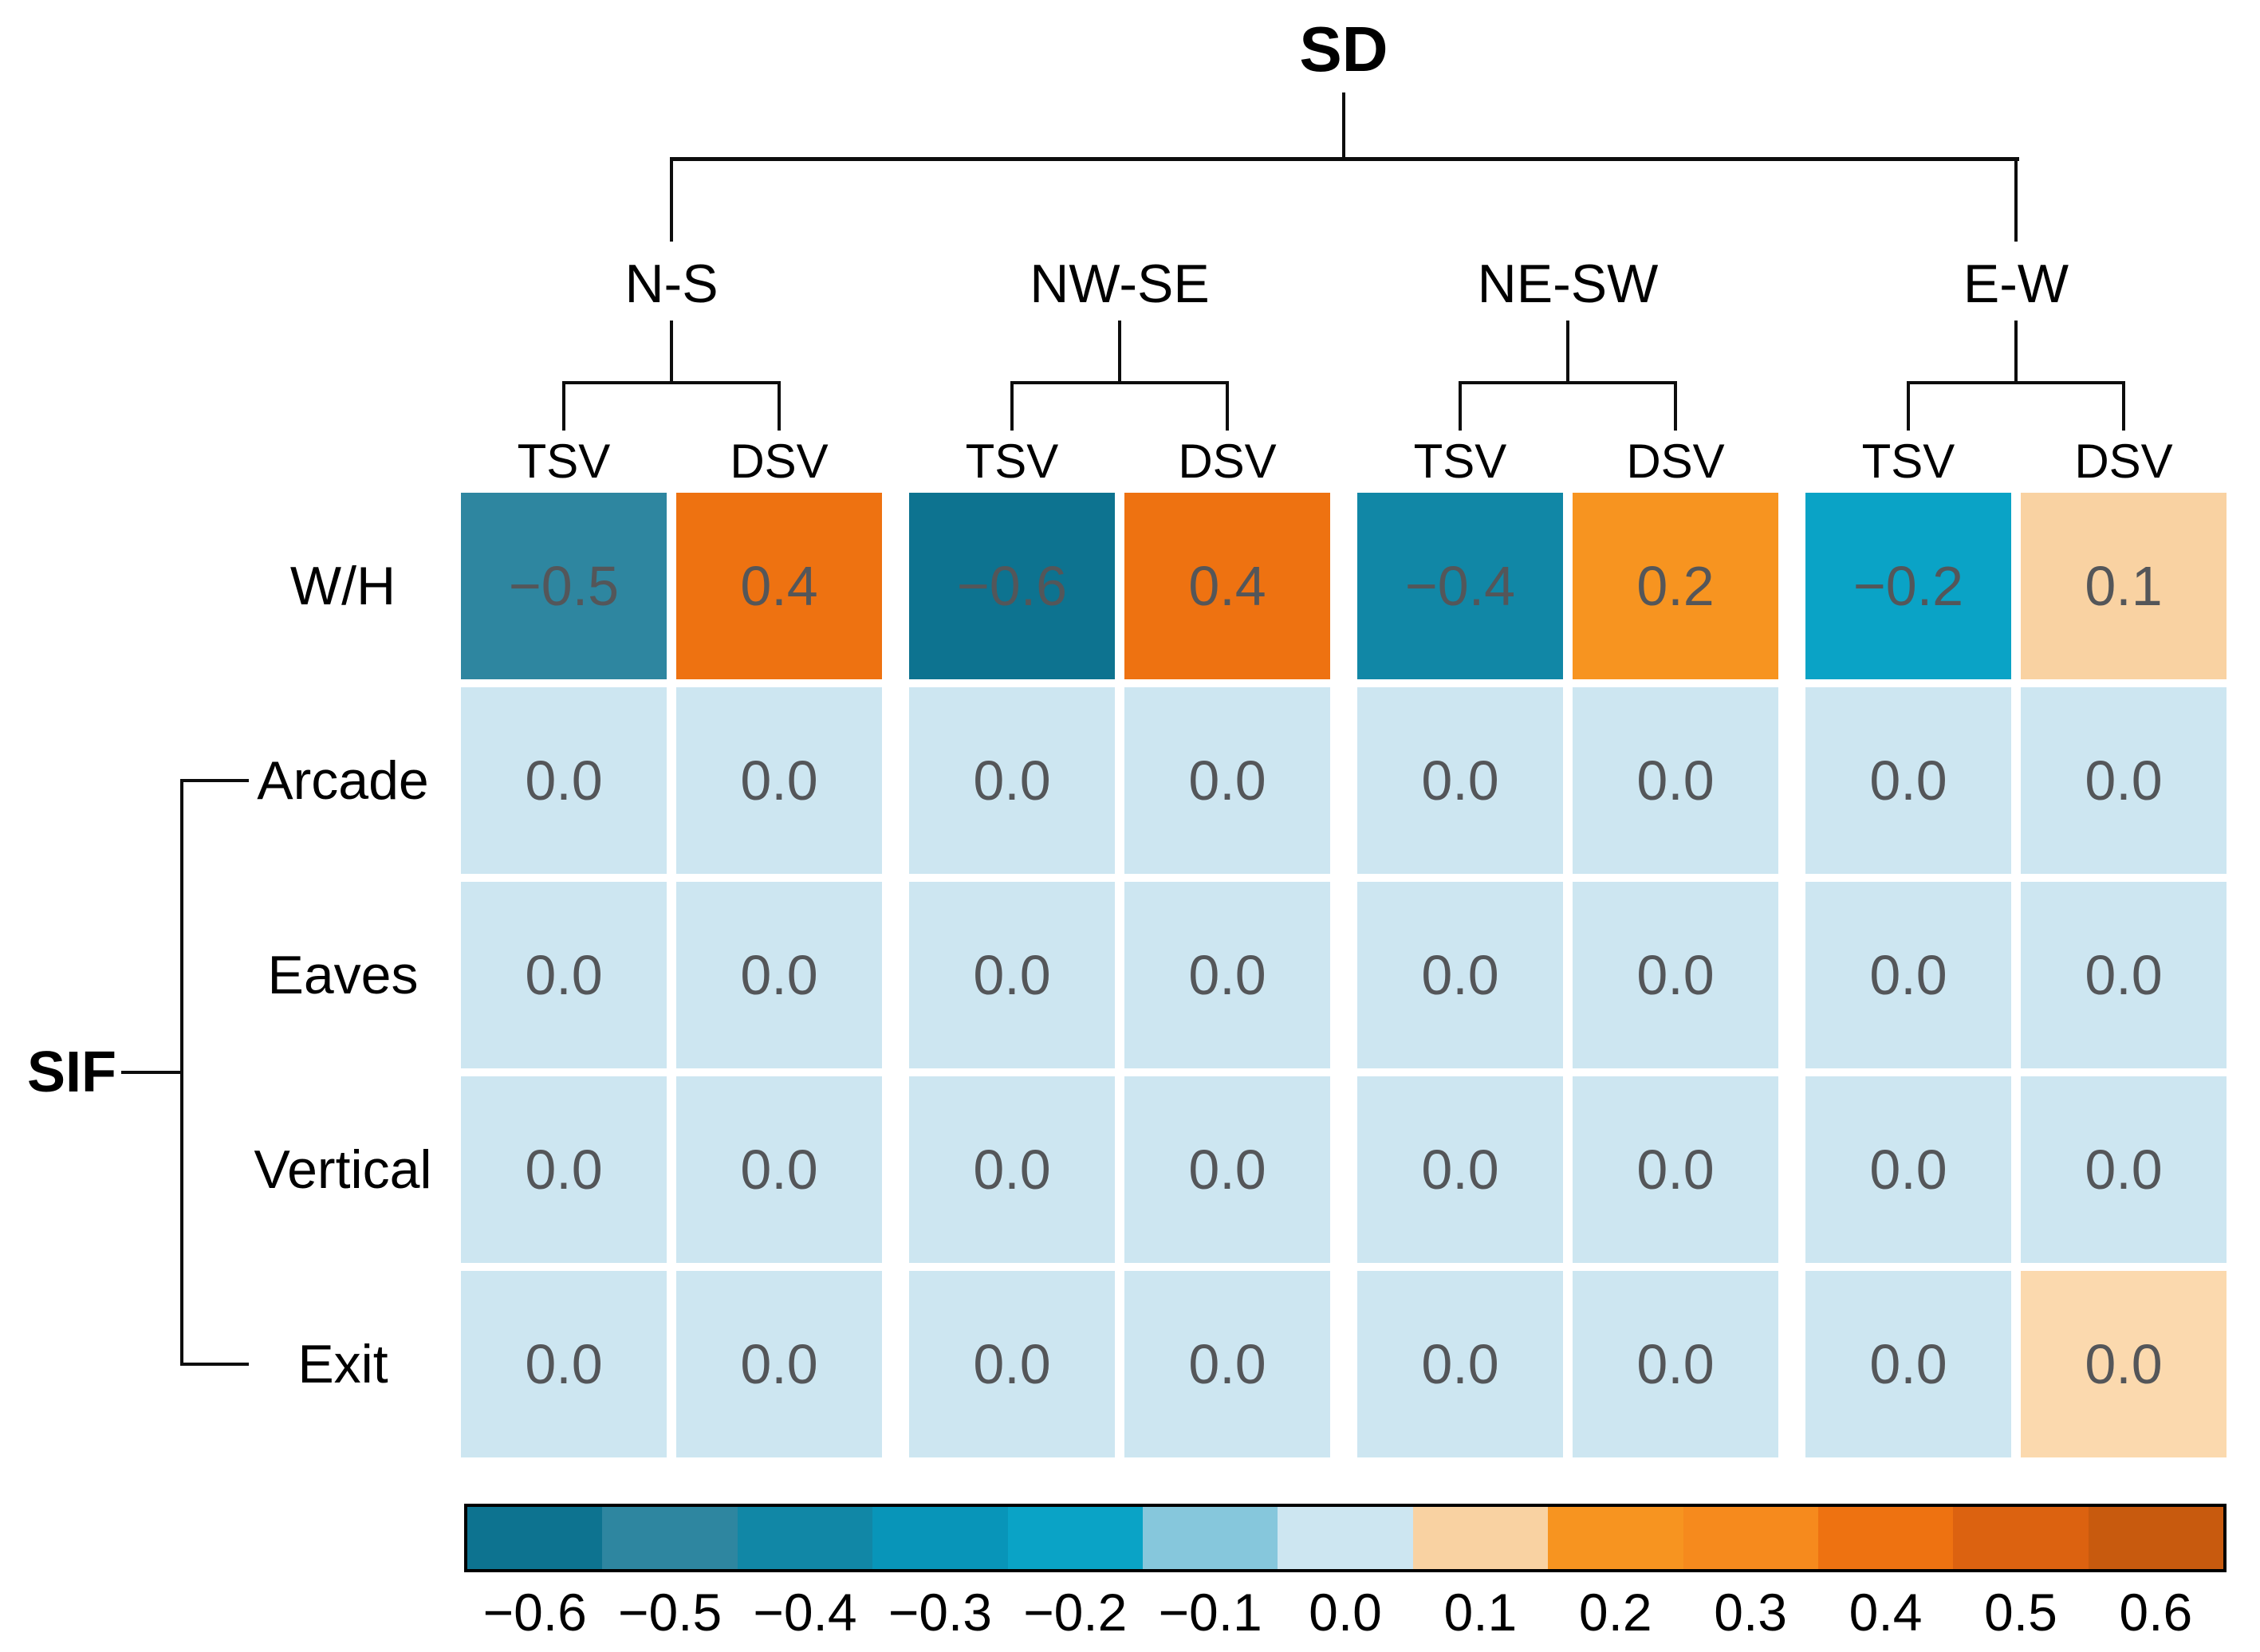  Describe the element at coordinates (672, 351) in the screenshot. I see `group-stem-line-n-s` at that location.